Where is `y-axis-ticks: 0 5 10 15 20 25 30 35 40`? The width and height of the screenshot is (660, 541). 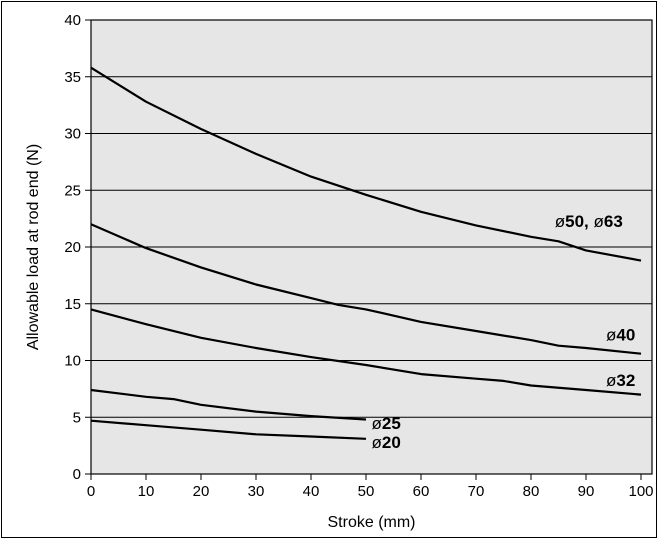
y-axis-ticks: 0 5 10 15 20 25 30 35 40 is located at coordinates (77, 247).